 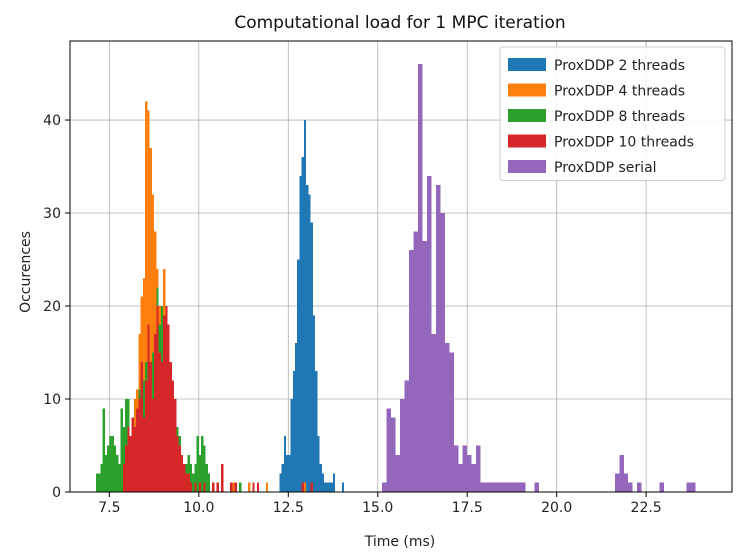 I want to click on x-tick-label: 22.5, so click(x=646, y=508).